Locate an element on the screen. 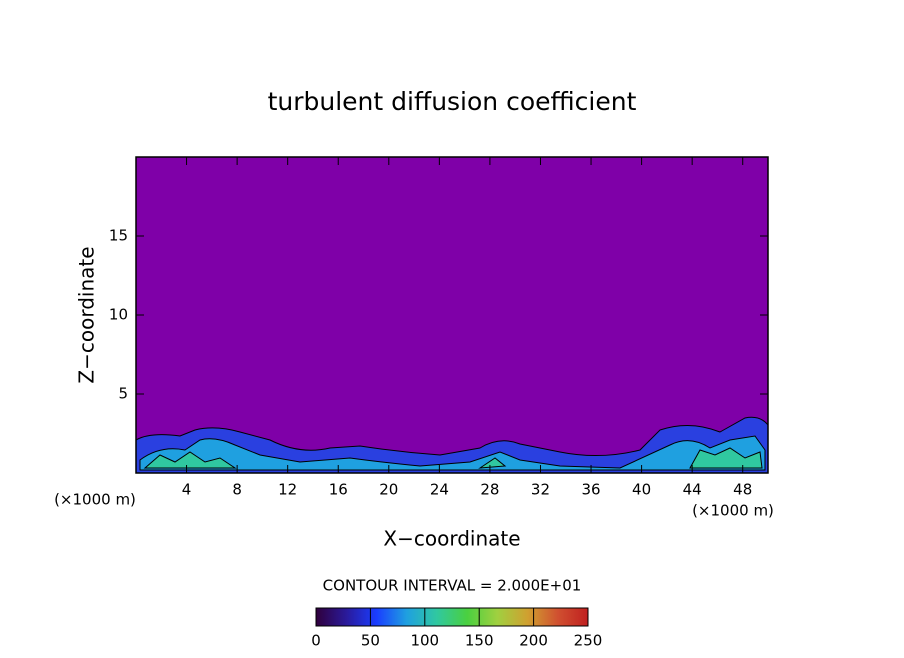 Image resolution: width=904 pixels, height=658 pixels. y-axis-label: Z−coordinate is located at coordinates (87, 314).